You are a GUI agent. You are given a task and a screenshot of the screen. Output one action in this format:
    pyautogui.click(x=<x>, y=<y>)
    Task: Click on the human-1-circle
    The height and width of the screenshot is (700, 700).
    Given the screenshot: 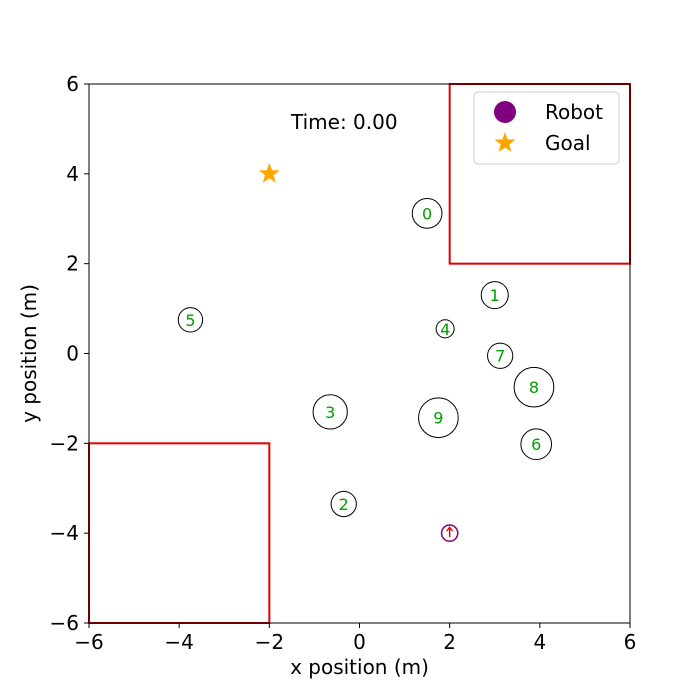 What is the action you would take?
    pyautogui.click(x=494, y=295)
    